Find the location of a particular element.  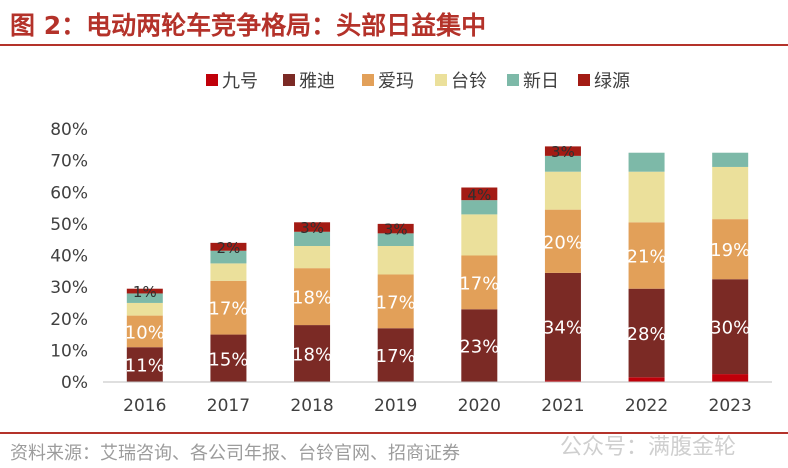

data-label: 15% is located at coordinates (228, 359).